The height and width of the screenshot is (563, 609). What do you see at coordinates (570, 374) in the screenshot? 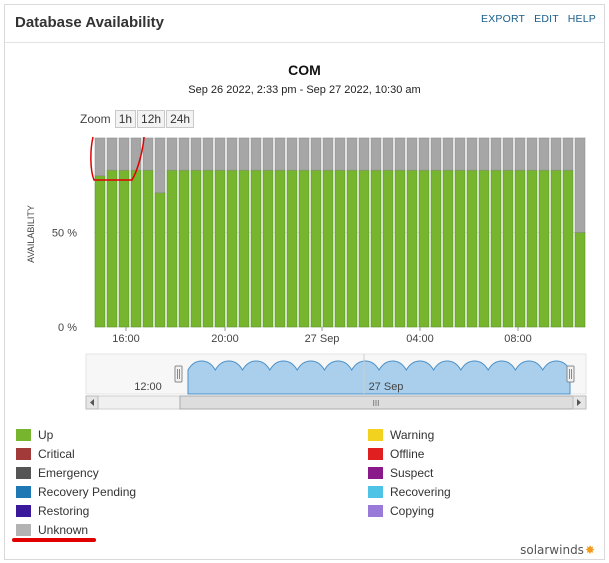
I see `navigator-right-handle` at bounding box center [570, 374].